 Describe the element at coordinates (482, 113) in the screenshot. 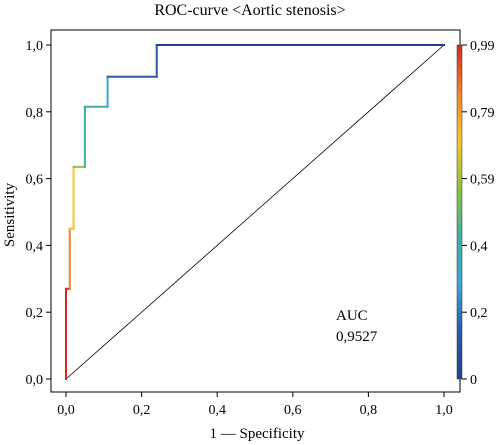

I see `colorbar-tick-label: 0,79` at that location.